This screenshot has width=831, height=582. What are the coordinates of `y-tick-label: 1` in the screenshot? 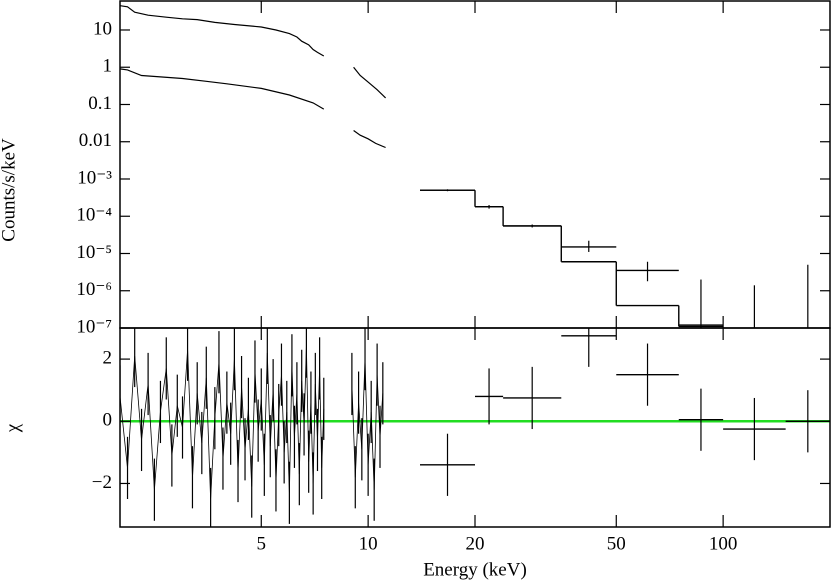 It's located at (108, 66).